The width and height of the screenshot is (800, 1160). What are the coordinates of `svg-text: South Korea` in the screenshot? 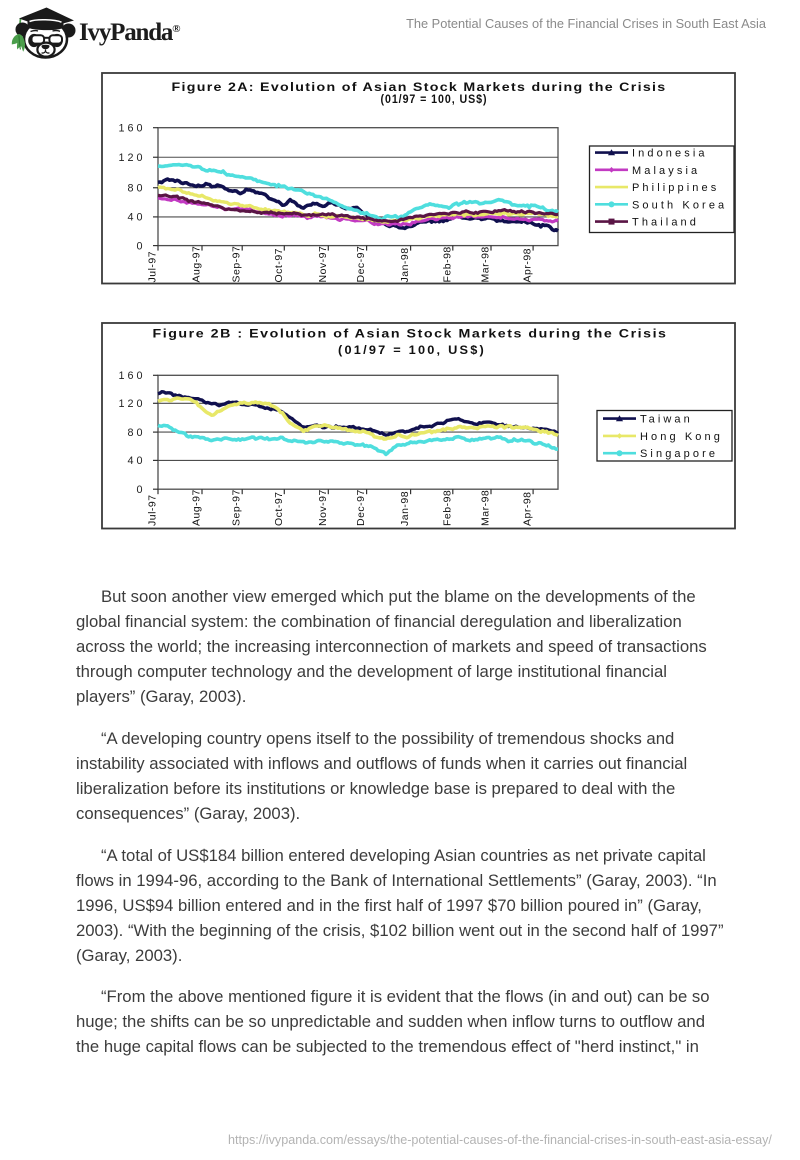 It's located at (679, 205).